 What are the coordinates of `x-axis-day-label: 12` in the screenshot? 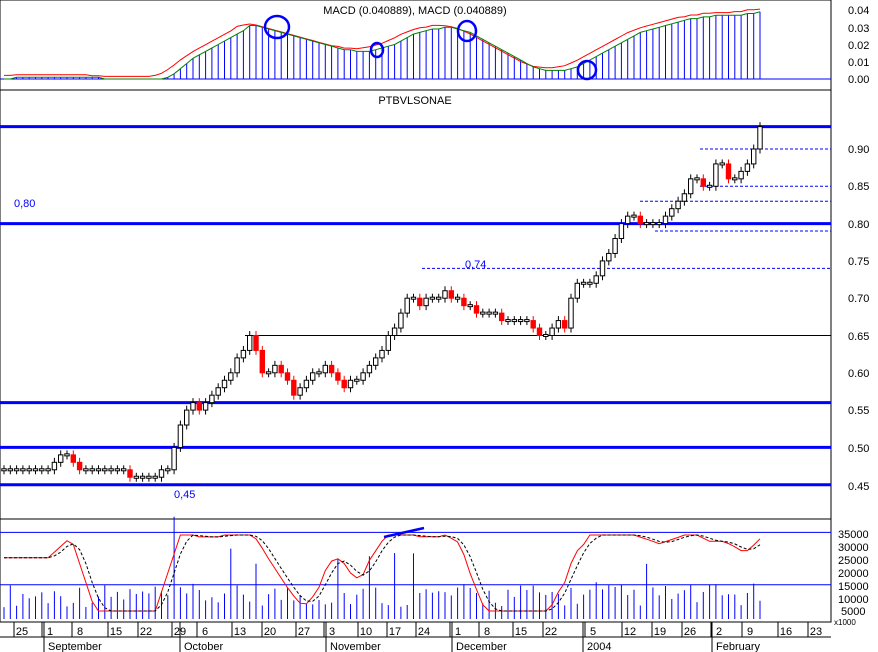 It's located at (630, 632).